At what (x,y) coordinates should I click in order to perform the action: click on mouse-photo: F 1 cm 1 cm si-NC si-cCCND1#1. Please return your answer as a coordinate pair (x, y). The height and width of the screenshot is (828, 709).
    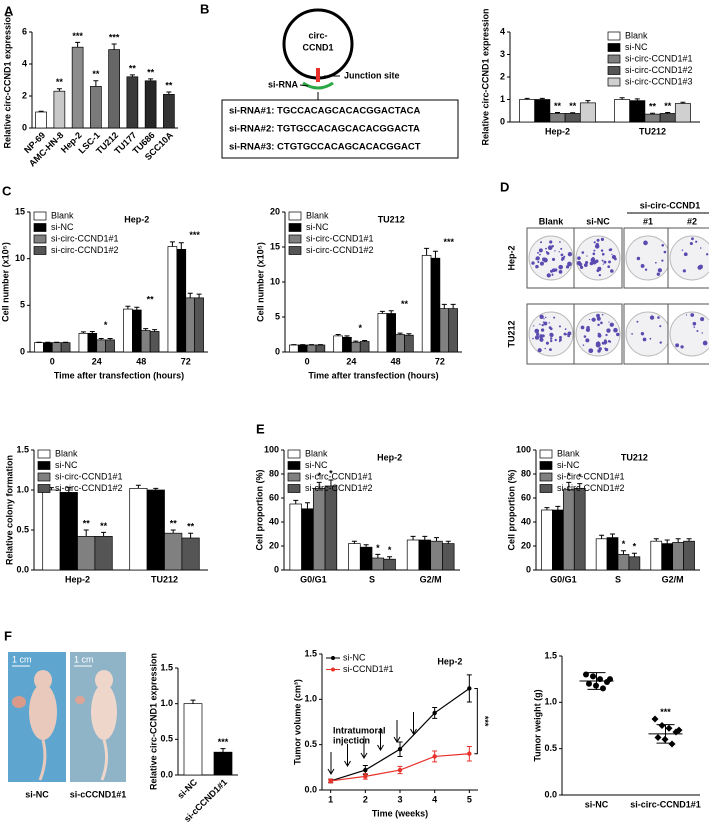
    Looking at the image, I should click on (65, 713).